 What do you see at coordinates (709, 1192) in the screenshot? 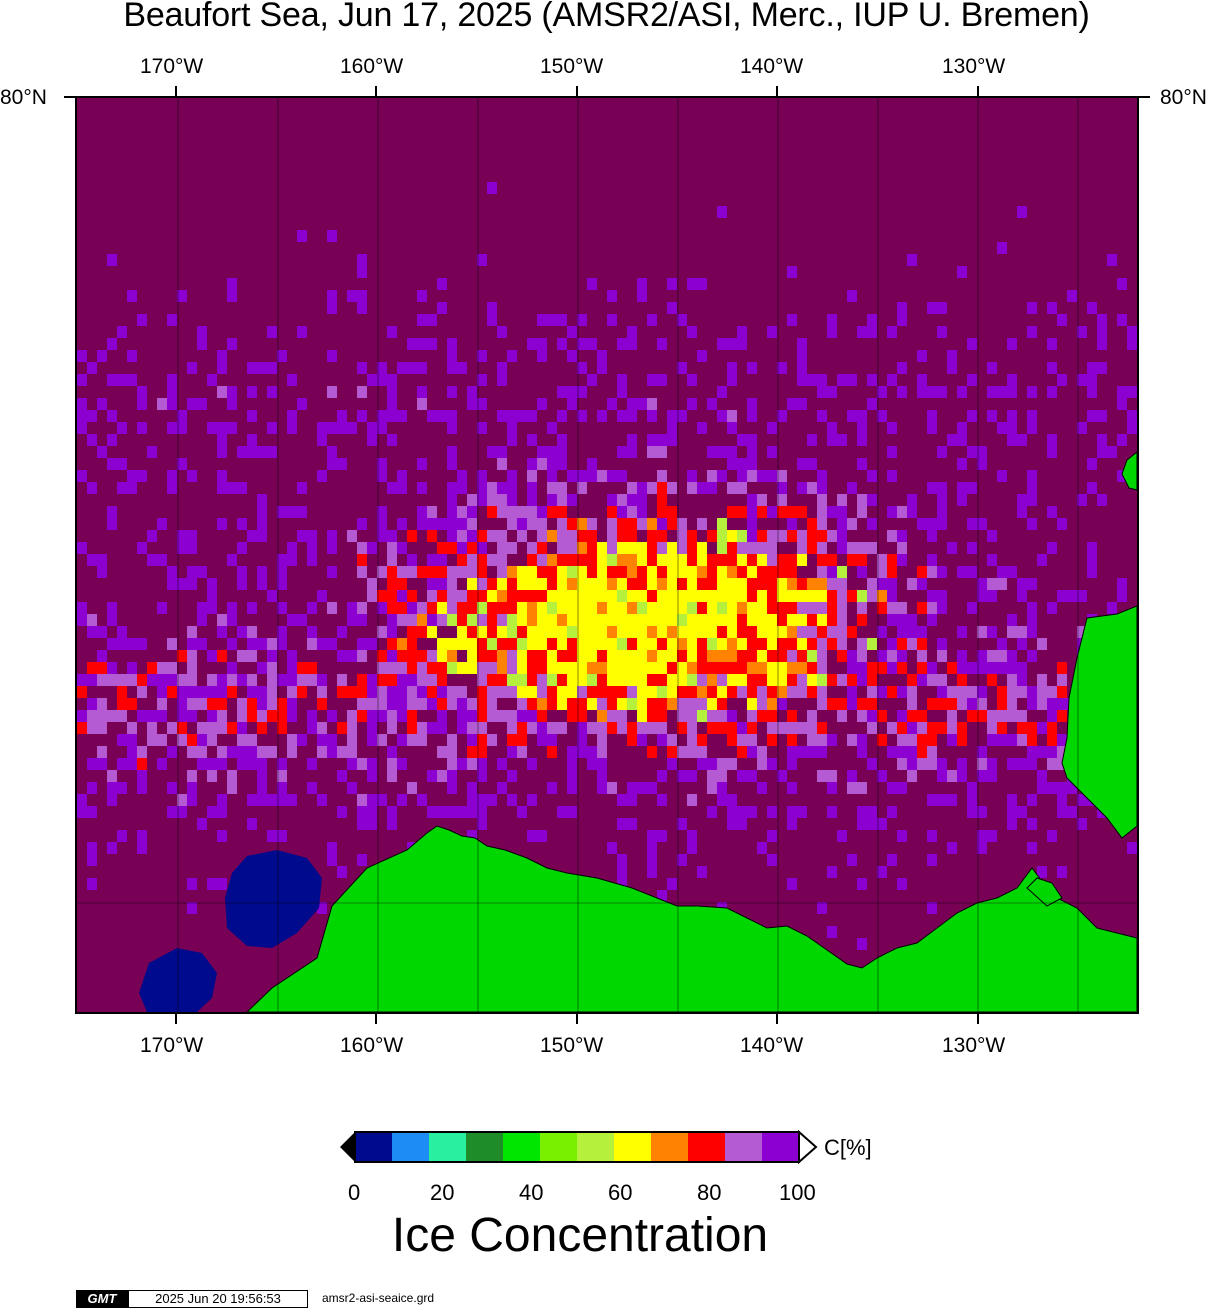
I see `colorbar-tick-label: 80` at bounding box center [709, 1192].